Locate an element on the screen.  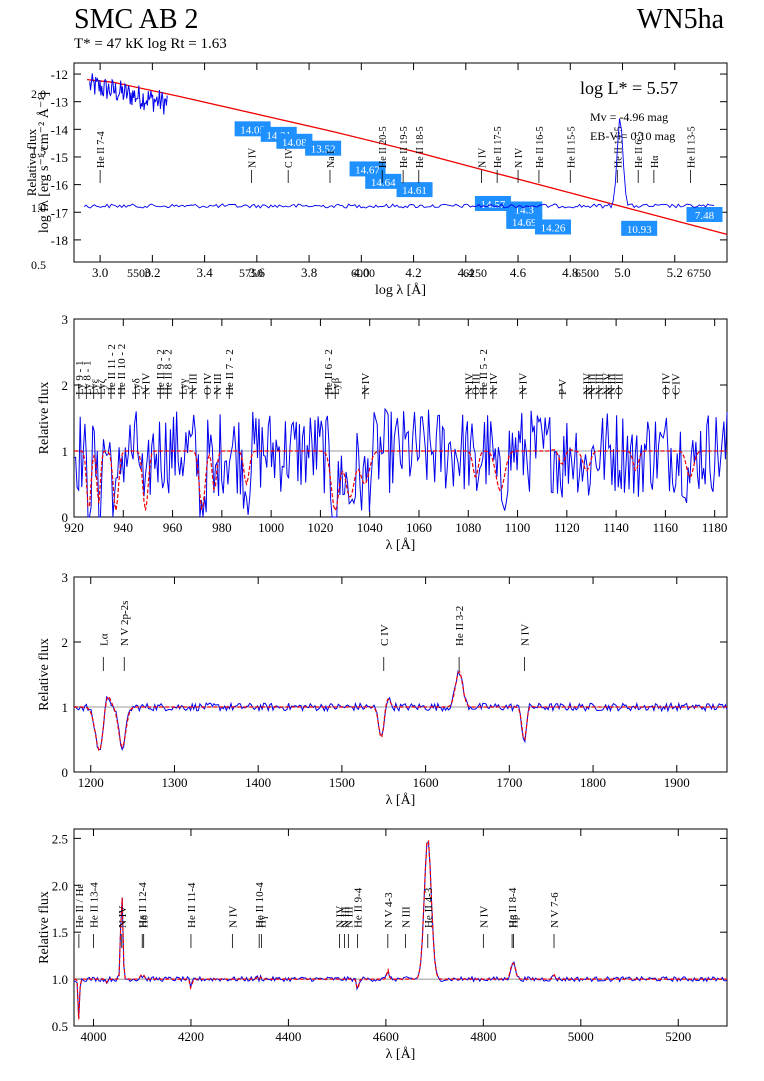
line-id-label: Lyγ is located at coordinates (183, 386).